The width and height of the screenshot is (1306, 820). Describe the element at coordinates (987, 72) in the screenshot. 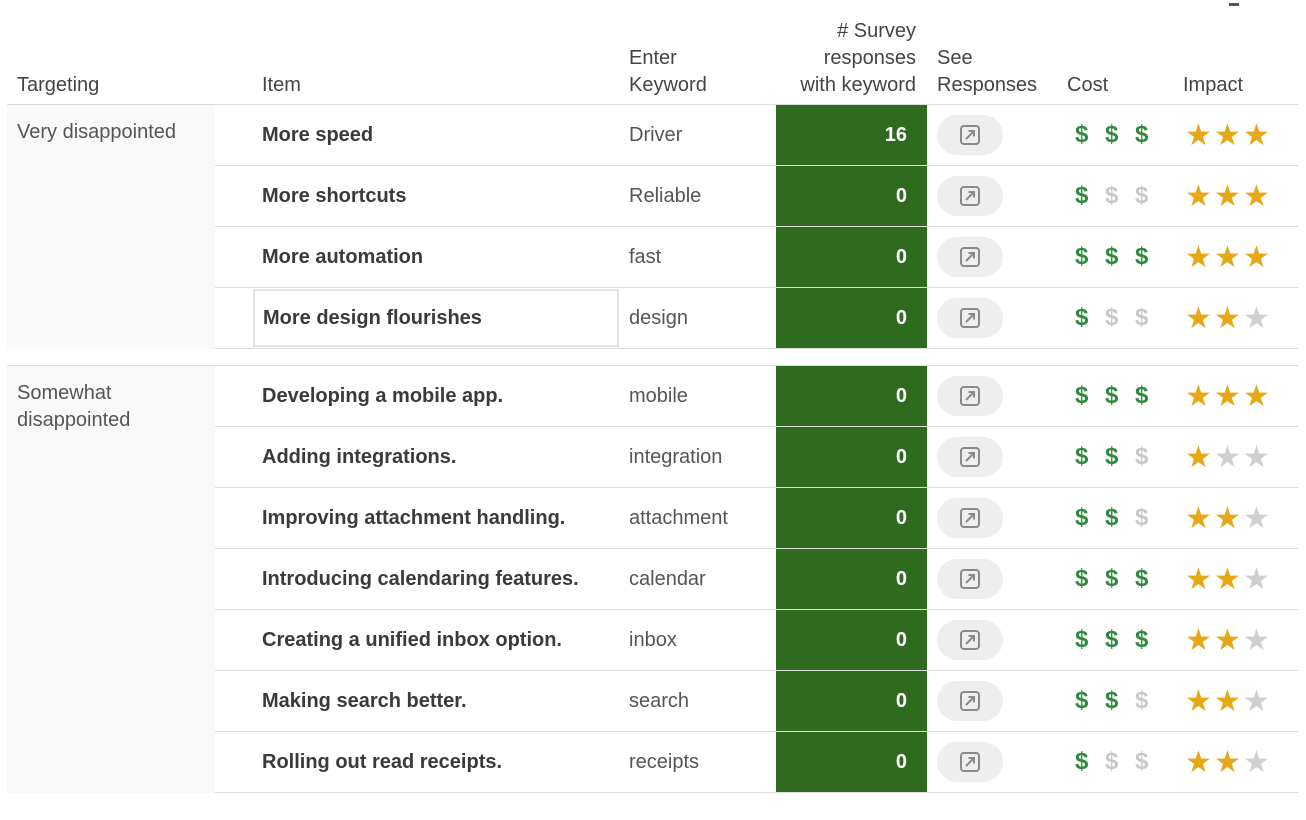

I see `header-see-responses: See Responses` at that location.